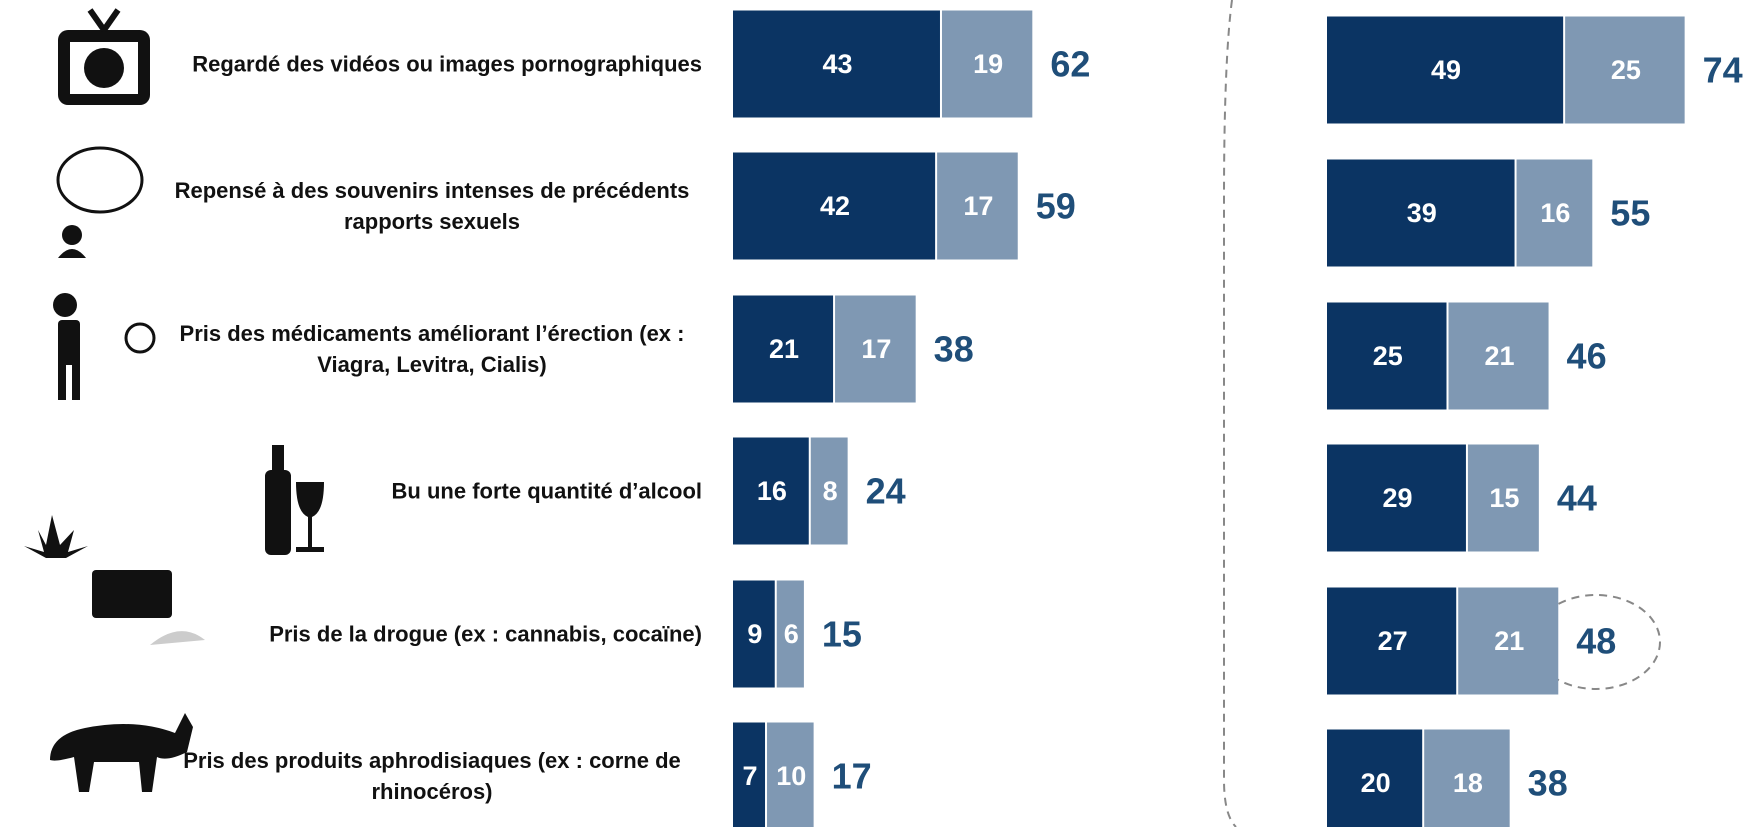 The width and height of the screenshot is (1750, 827). Describe the element at coordinates (1468, 783) in the screenshot. I see `value-label: 18` at that location.